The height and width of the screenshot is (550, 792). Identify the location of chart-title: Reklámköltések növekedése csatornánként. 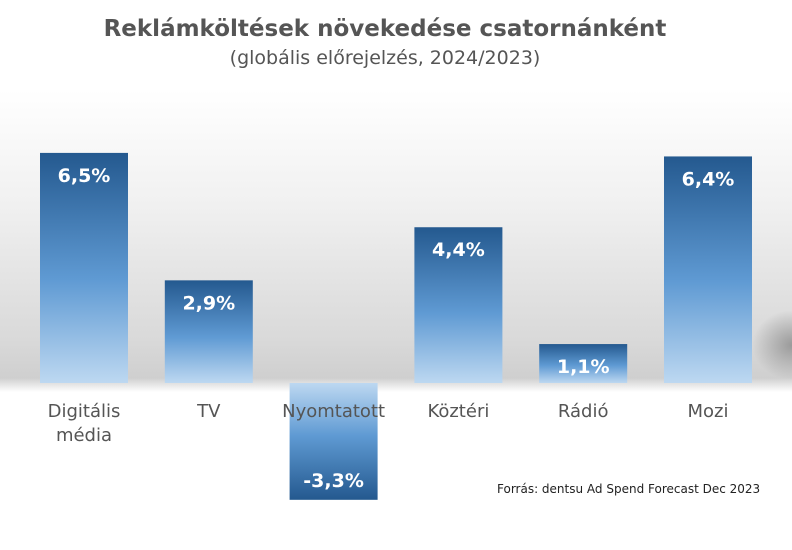
(385, 29).